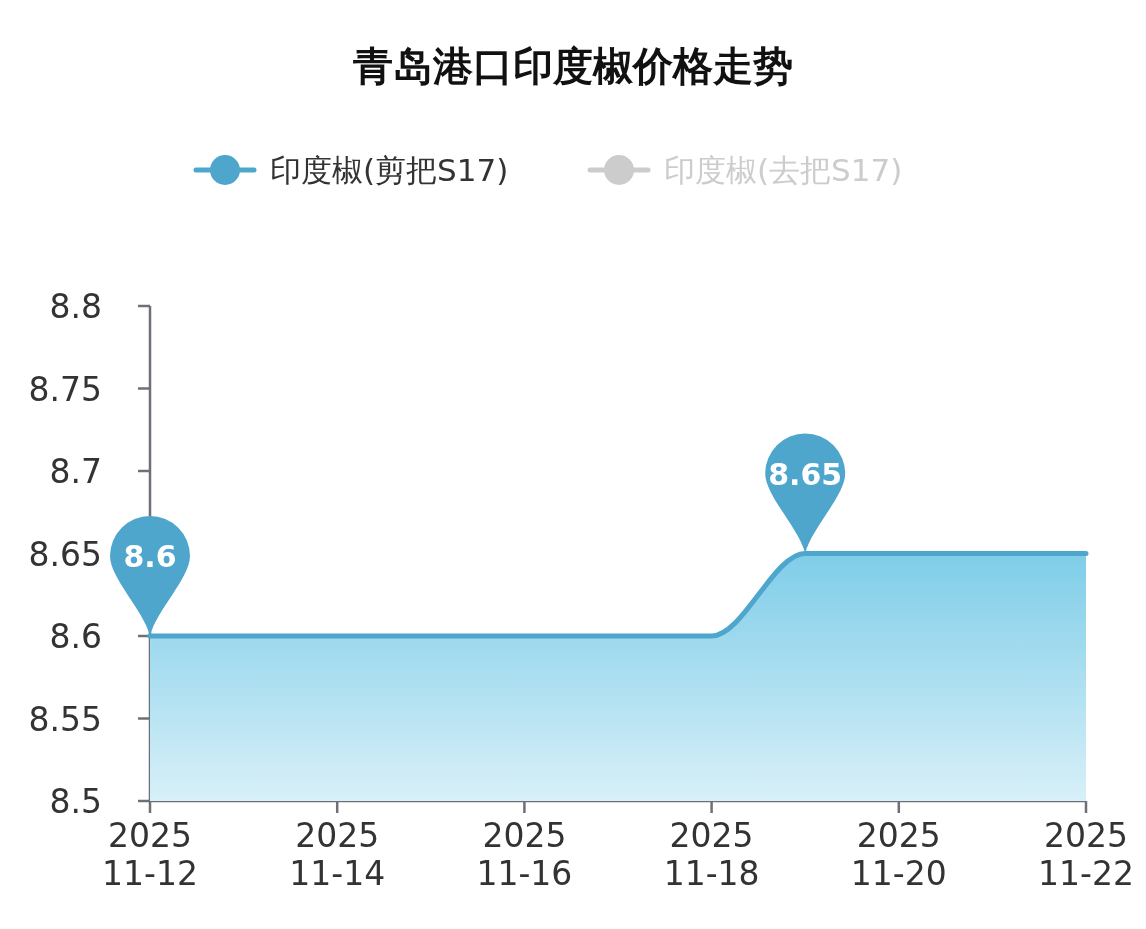 The width and height of the screenshot is (1146, 929). I want to click on x-tick-label: 2025 11-14, so click(337, 854).